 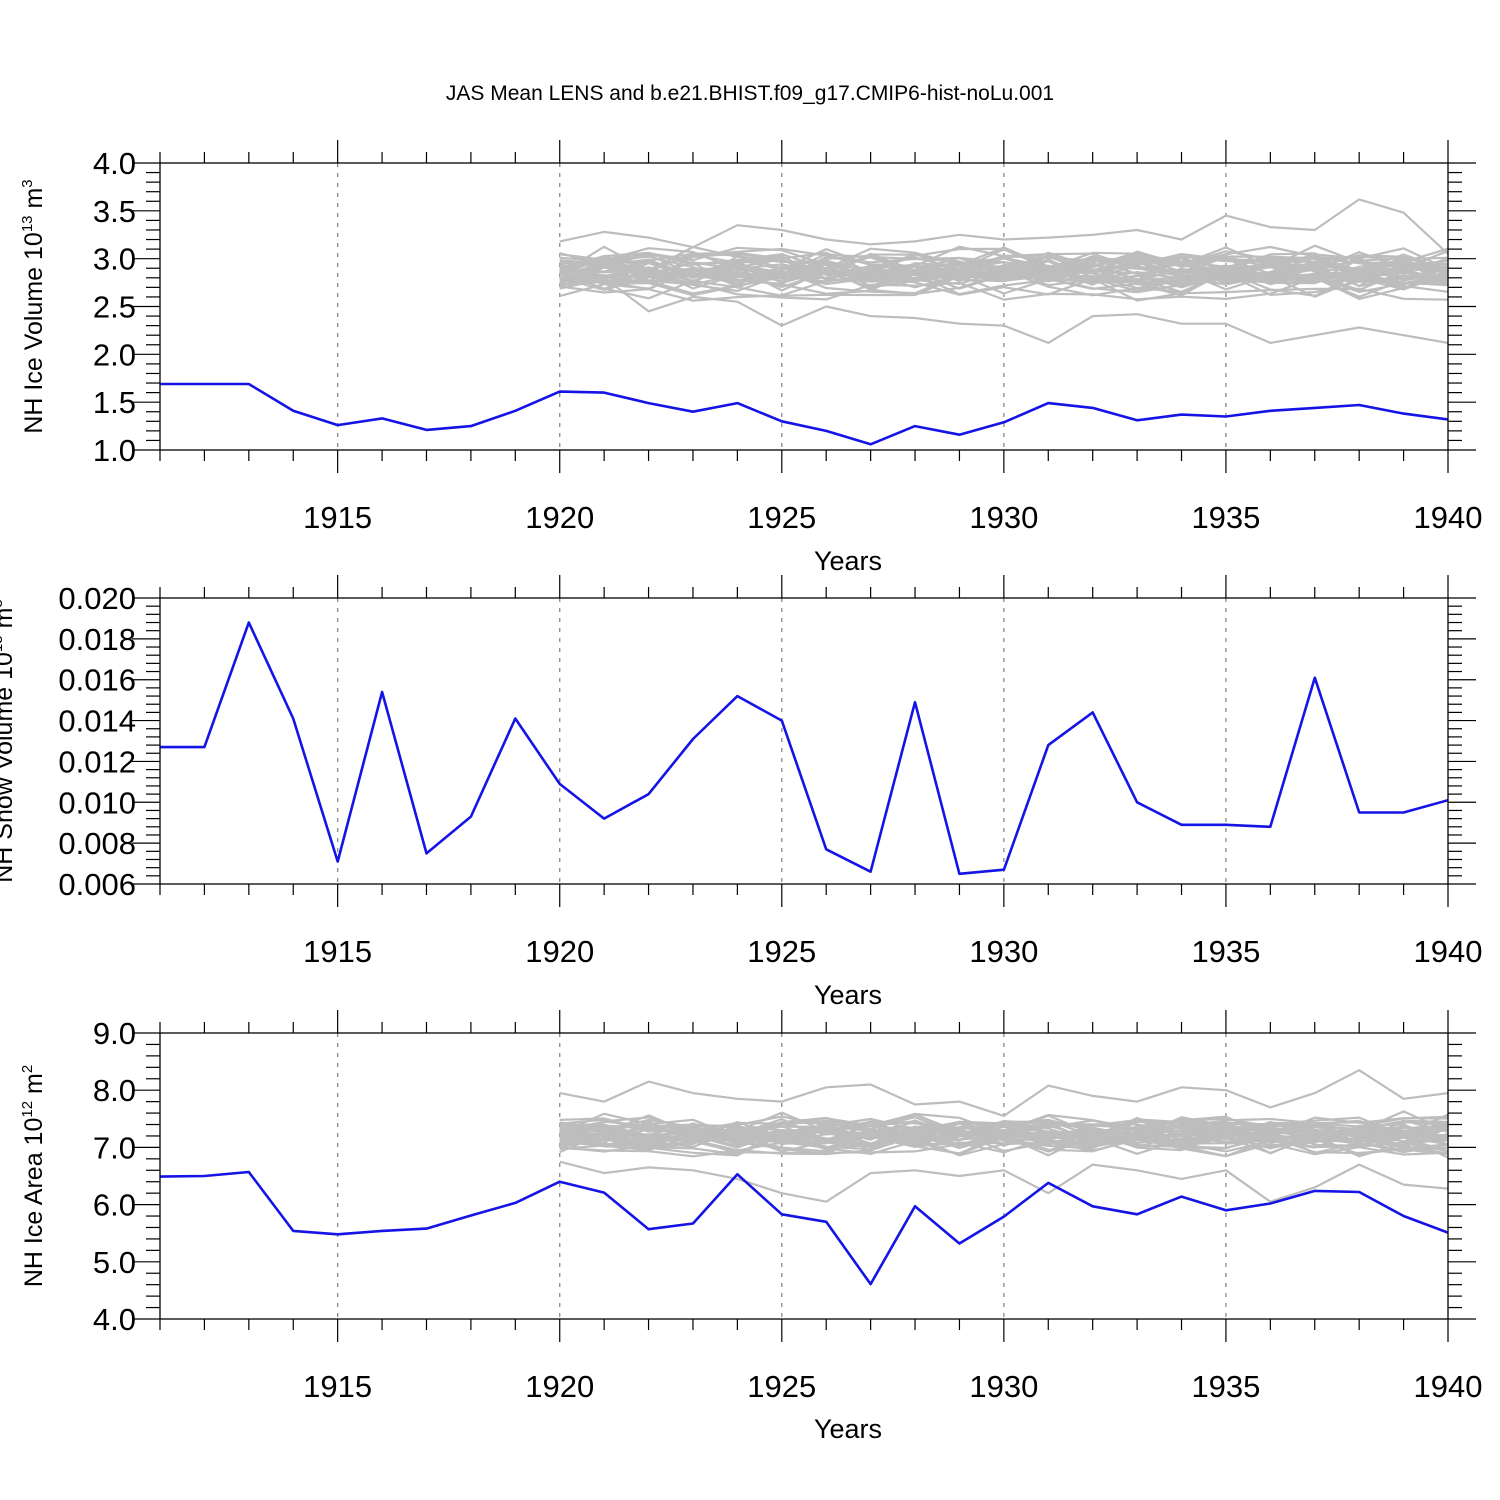 I want to click on y-tick-label-6: 0.018, so click(x=97, y=639).